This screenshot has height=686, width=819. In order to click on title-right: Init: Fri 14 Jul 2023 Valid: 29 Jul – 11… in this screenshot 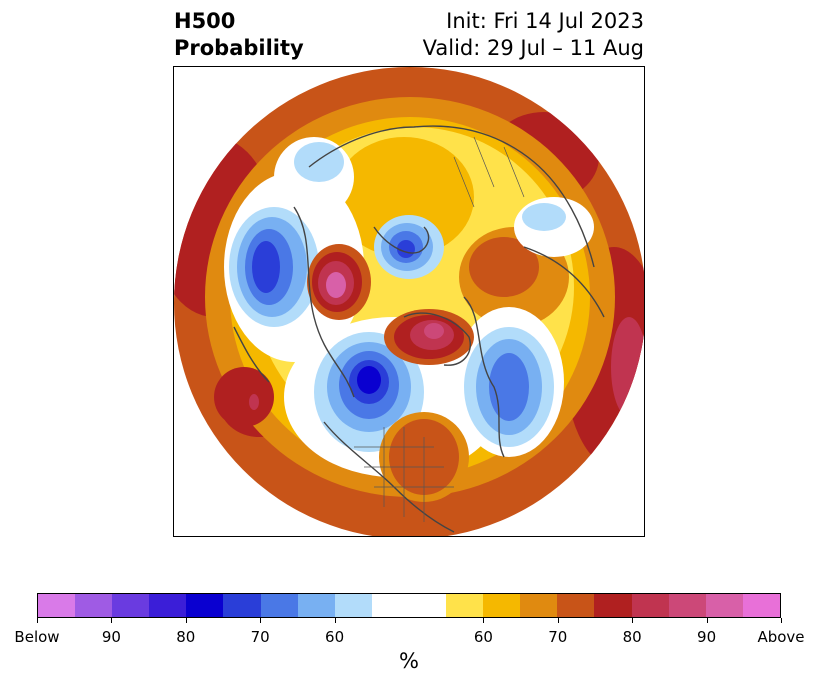, I will do `click(533, 35)`.